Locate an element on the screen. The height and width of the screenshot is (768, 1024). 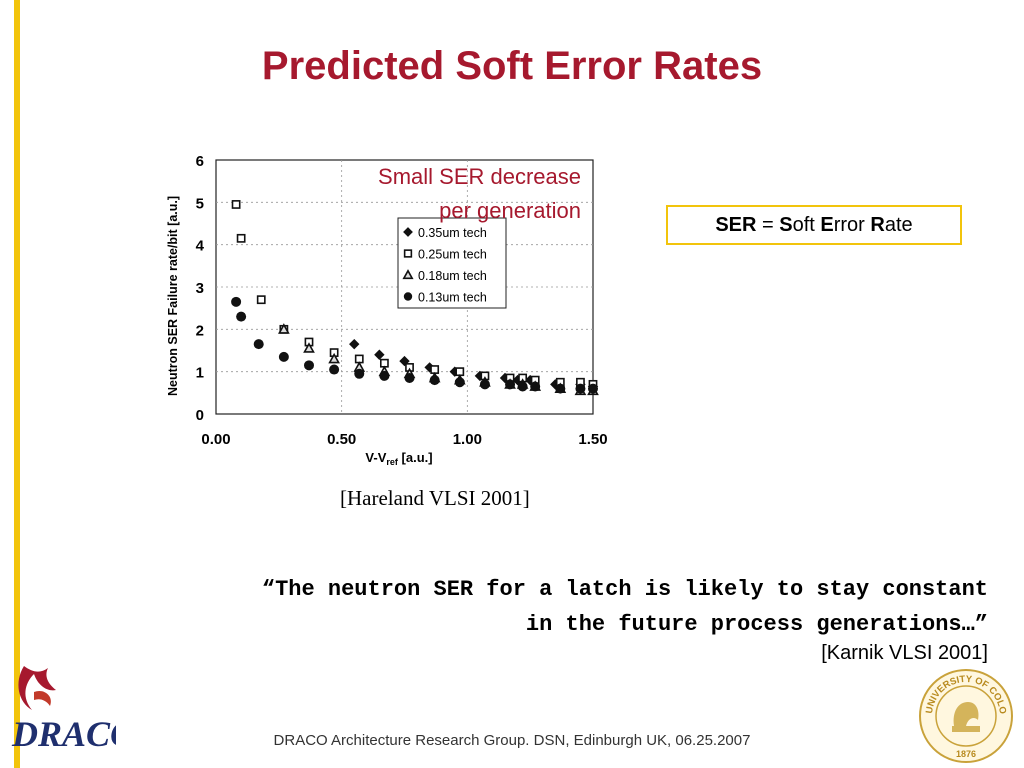
cu-seal: UNIVERSITY OF COLORADO 1876 is located at coordinates (965, 715).